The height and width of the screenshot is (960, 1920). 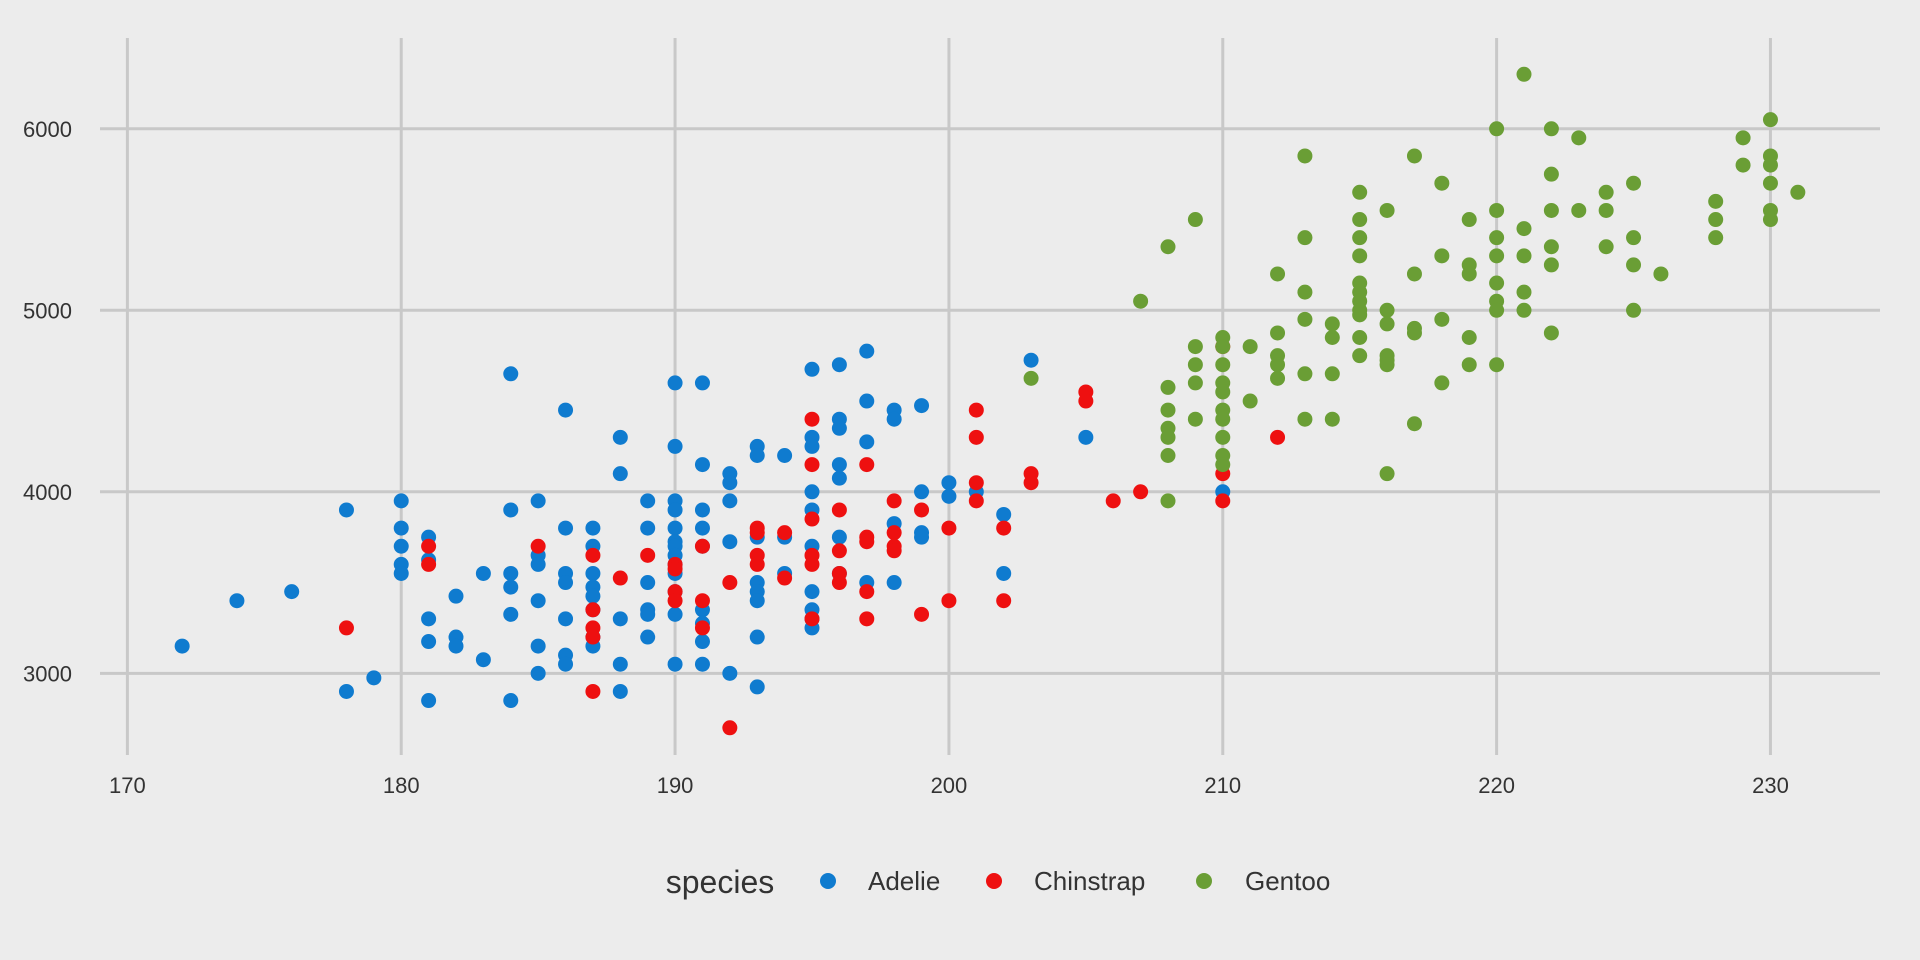 What do you see at coordinates (47, 673) in the screenshot?
I see `y-tick-label: 3000` at bounding box center [47, 673].